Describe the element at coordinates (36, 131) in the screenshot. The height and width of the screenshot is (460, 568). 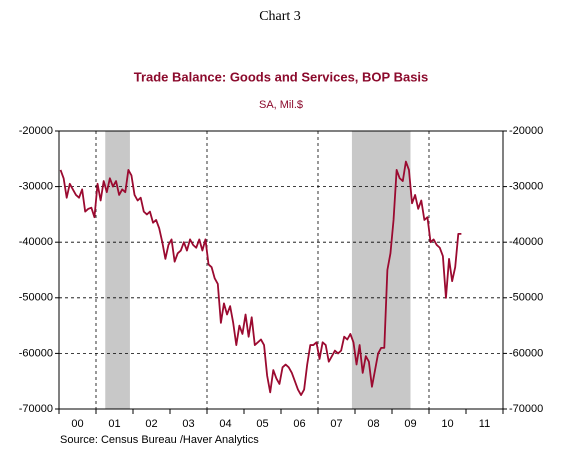
I see `y-tick-label: -20000` at that location.